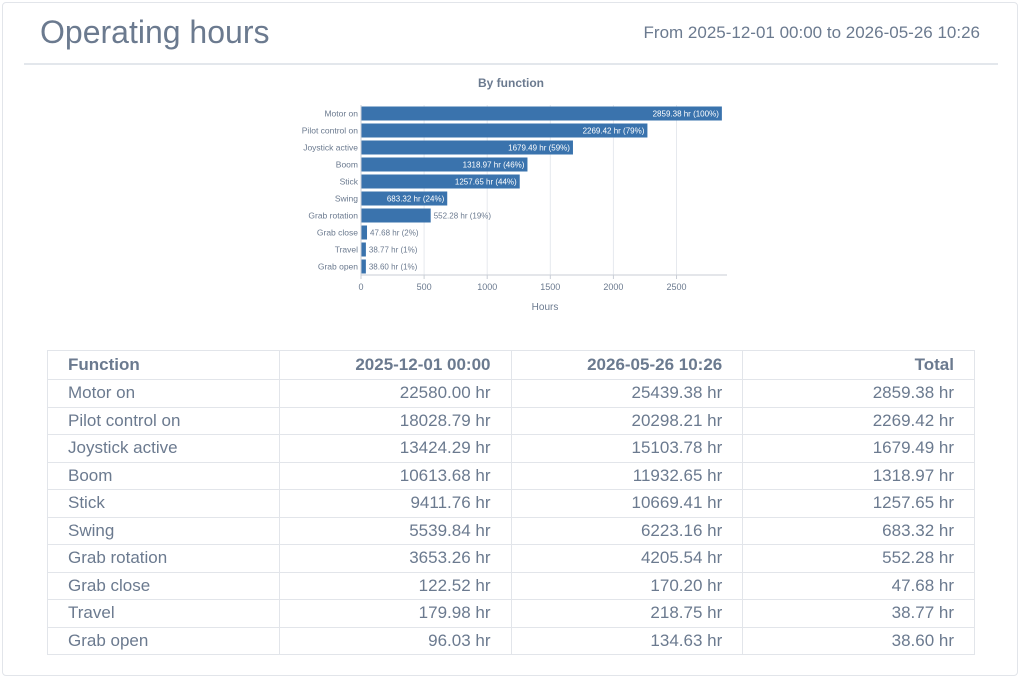  I want to click on category-label: Stick, so click(349, 182).